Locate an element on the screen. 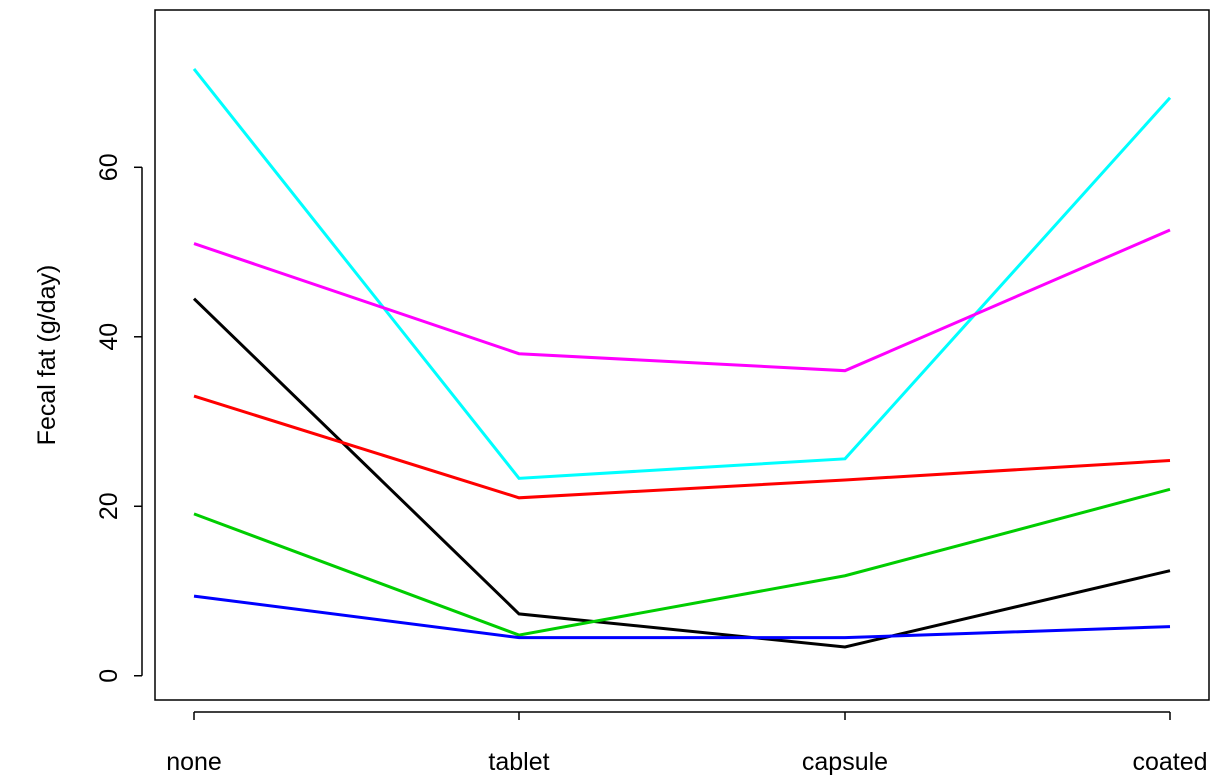  x-tick-label-coated: coated is located at coordinates (1169, 762).